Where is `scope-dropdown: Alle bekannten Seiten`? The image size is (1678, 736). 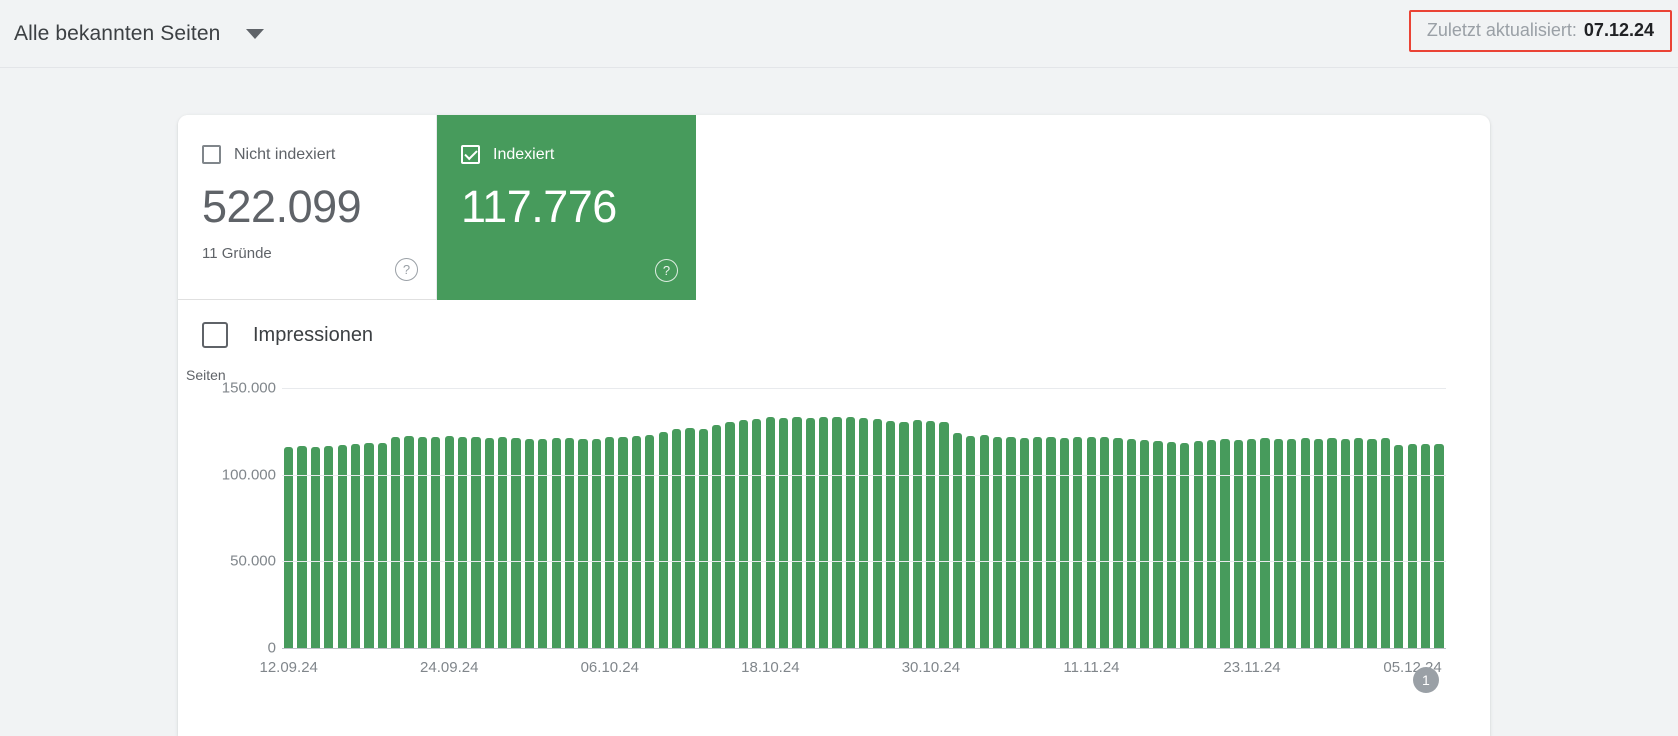 scope-dropdown: Alle bekannten Seiten is located at coordinates (139, 34).